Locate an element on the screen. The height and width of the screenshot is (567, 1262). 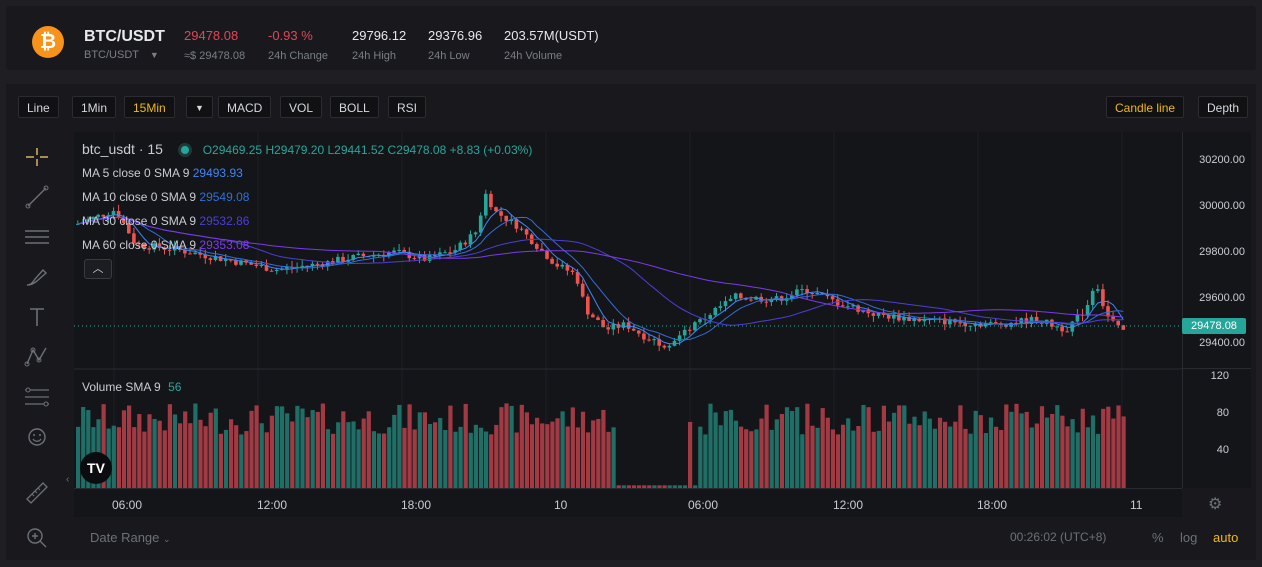
interval-1min-button: 1Min is located at coordinates (94, 107).